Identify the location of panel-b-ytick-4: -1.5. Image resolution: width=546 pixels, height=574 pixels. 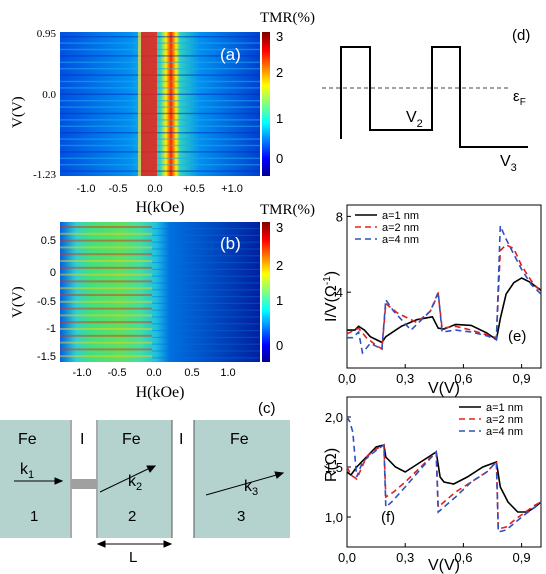
(46, 357).